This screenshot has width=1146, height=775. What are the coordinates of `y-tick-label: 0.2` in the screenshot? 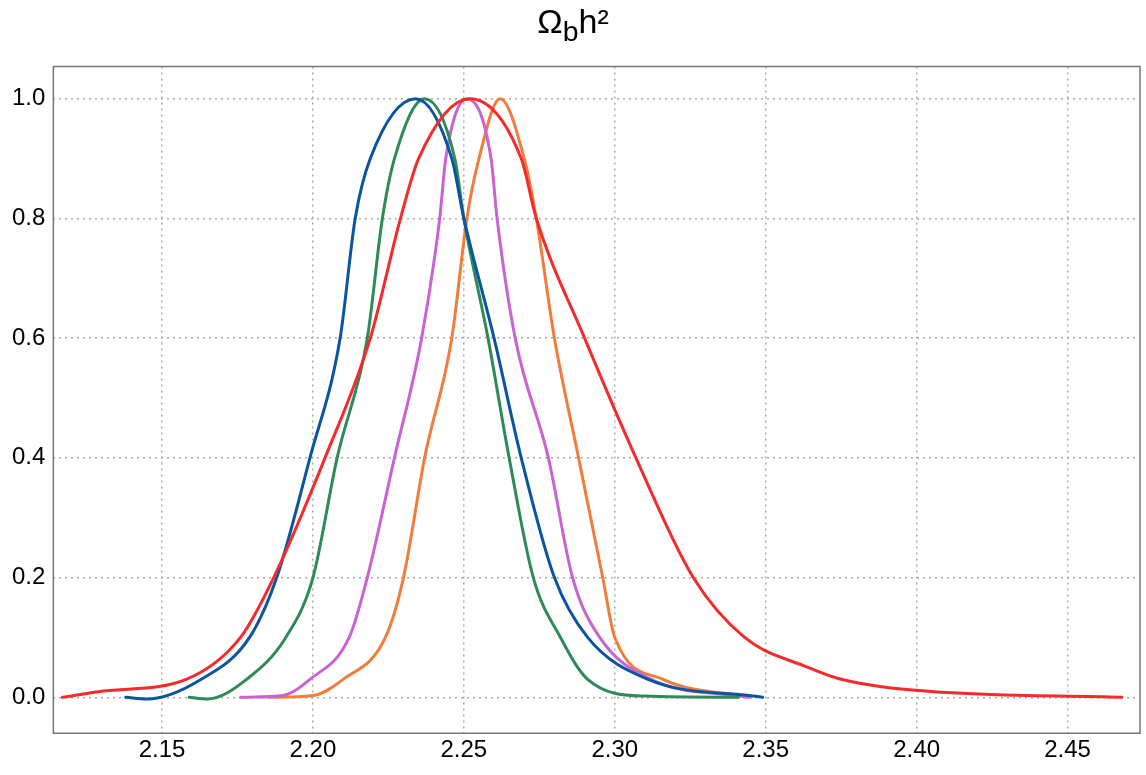 It's located at (28, 576).